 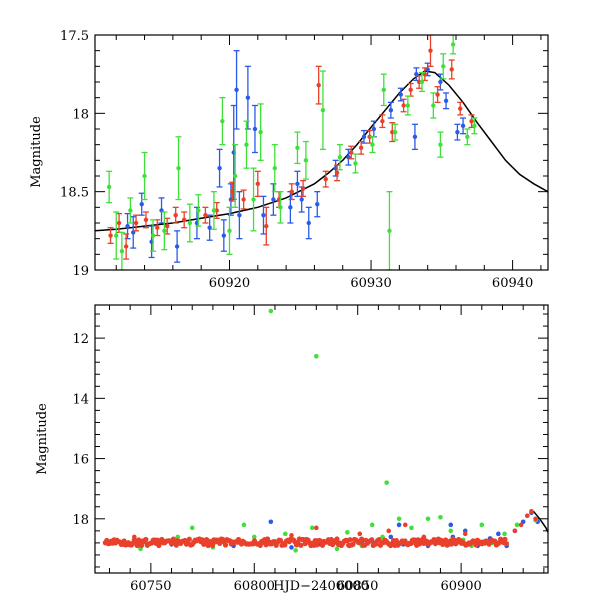 What do you see at coordinates (80, 271) in the screenshot?
I see `y-tick-label: 19` at bounding box center [80, 271].